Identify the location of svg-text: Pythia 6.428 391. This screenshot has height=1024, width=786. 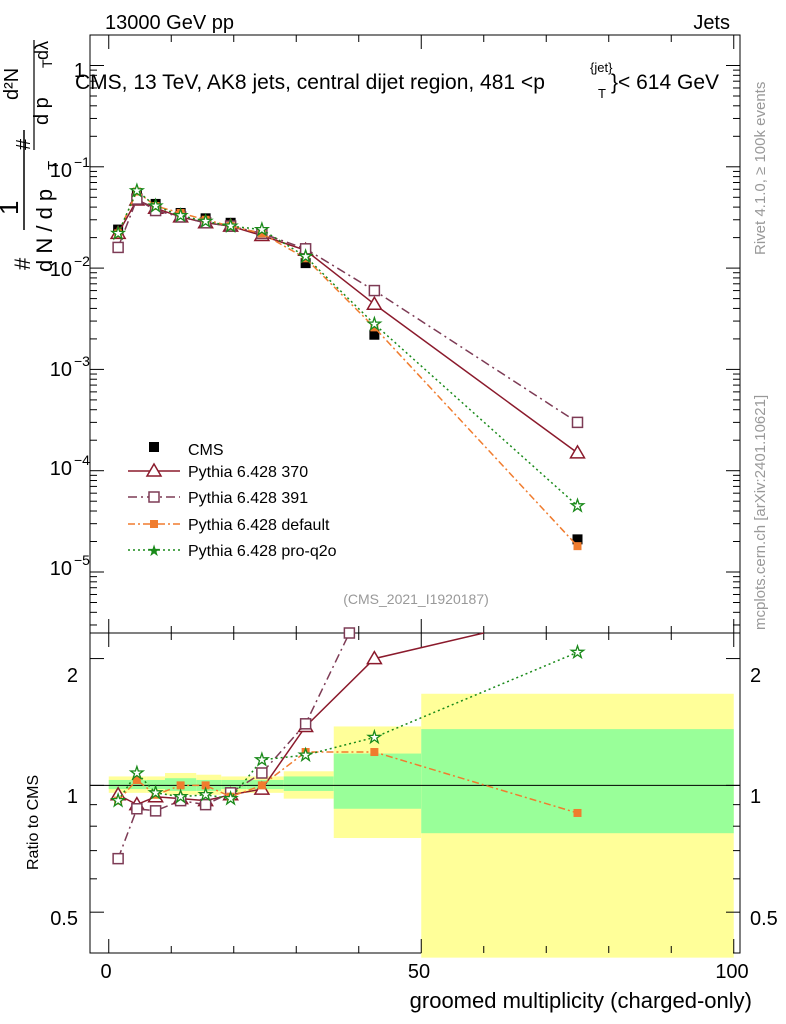
(248, 498).